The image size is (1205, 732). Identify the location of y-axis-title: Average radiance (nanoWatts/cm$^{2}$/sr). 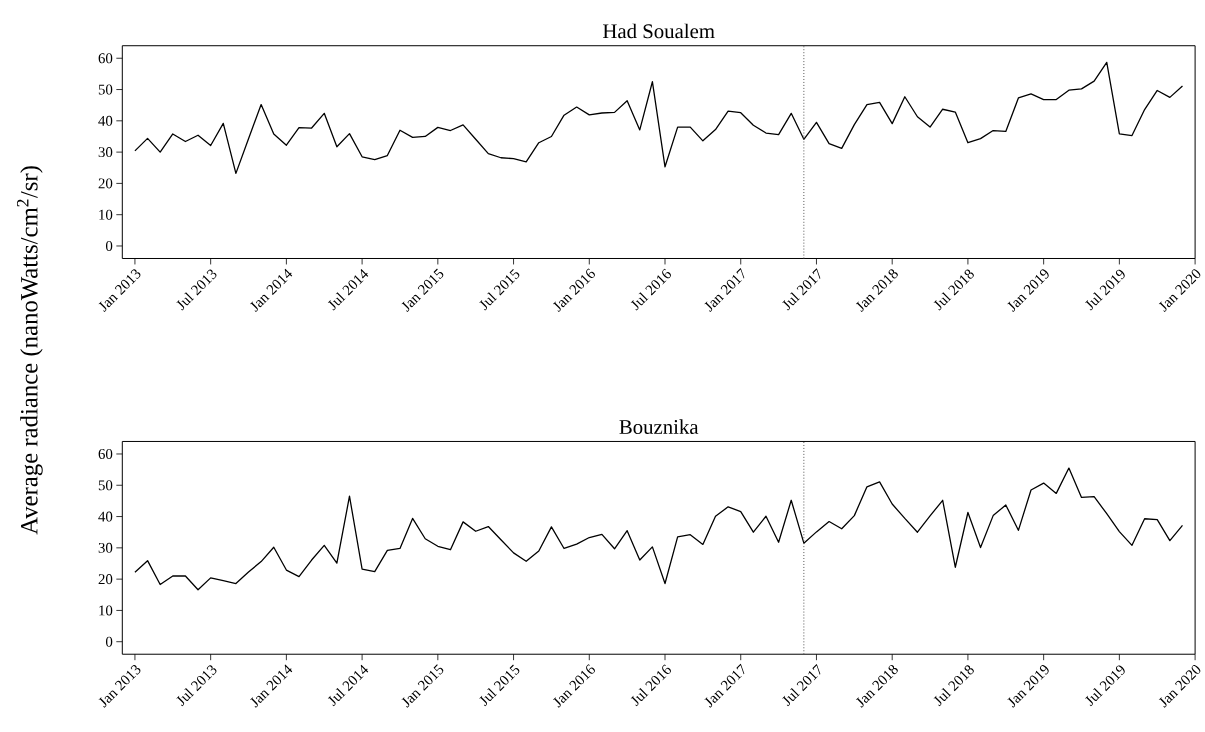
(29, 350).